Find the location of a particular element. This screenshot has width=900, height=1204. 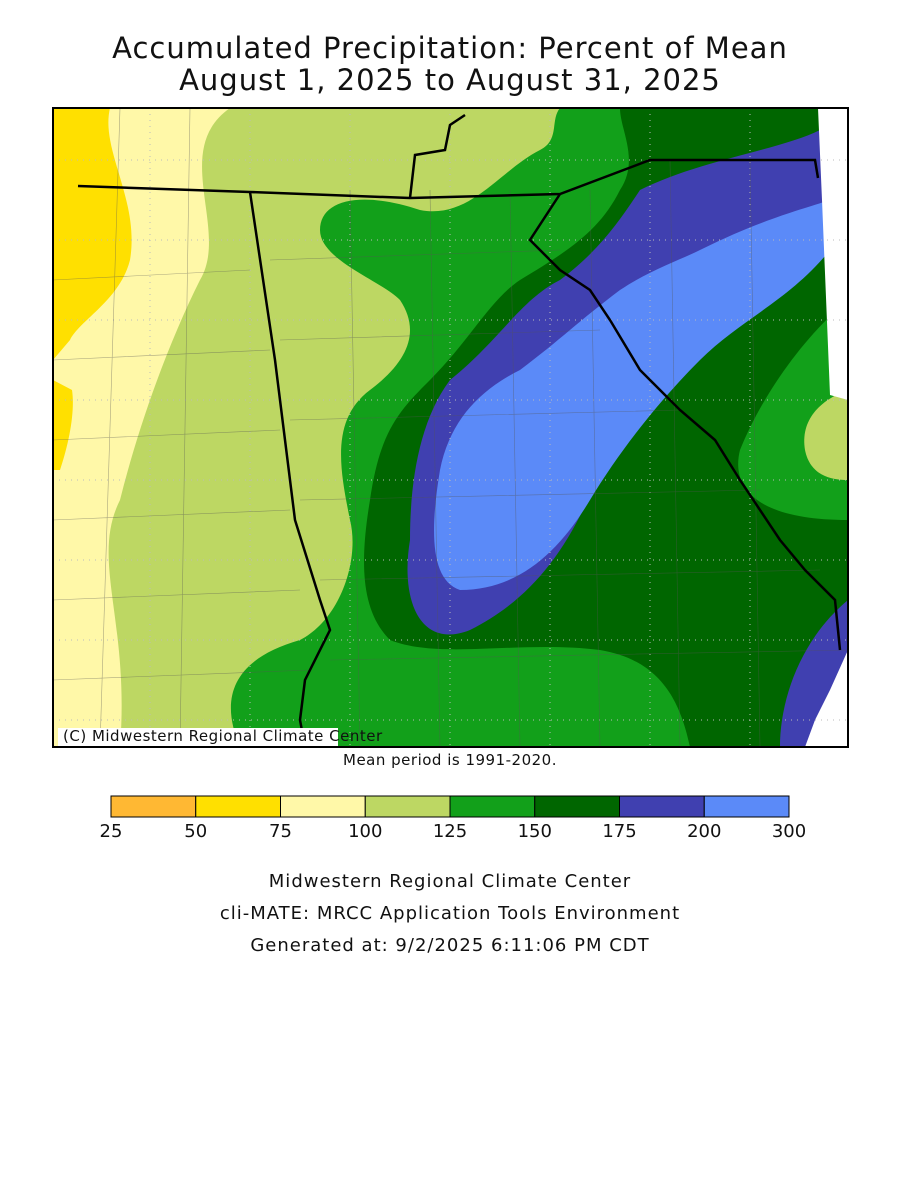

legend-label: 200 is located at coordinates (704, 831).